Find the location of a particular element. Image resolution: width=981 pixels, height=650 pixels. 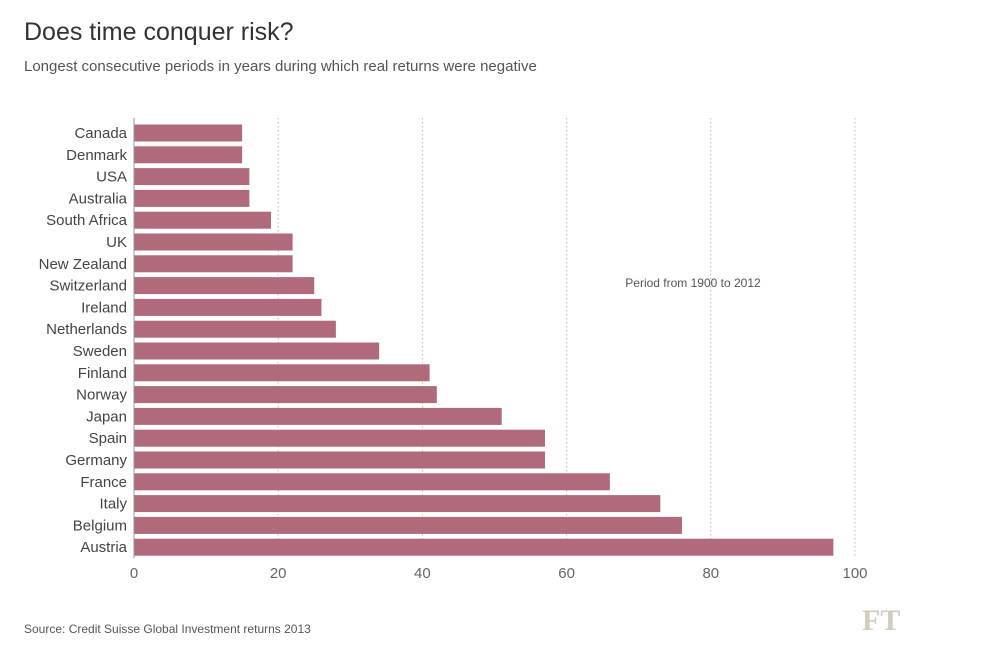

category-label: Netherlands is located at coordinates (86, 329).